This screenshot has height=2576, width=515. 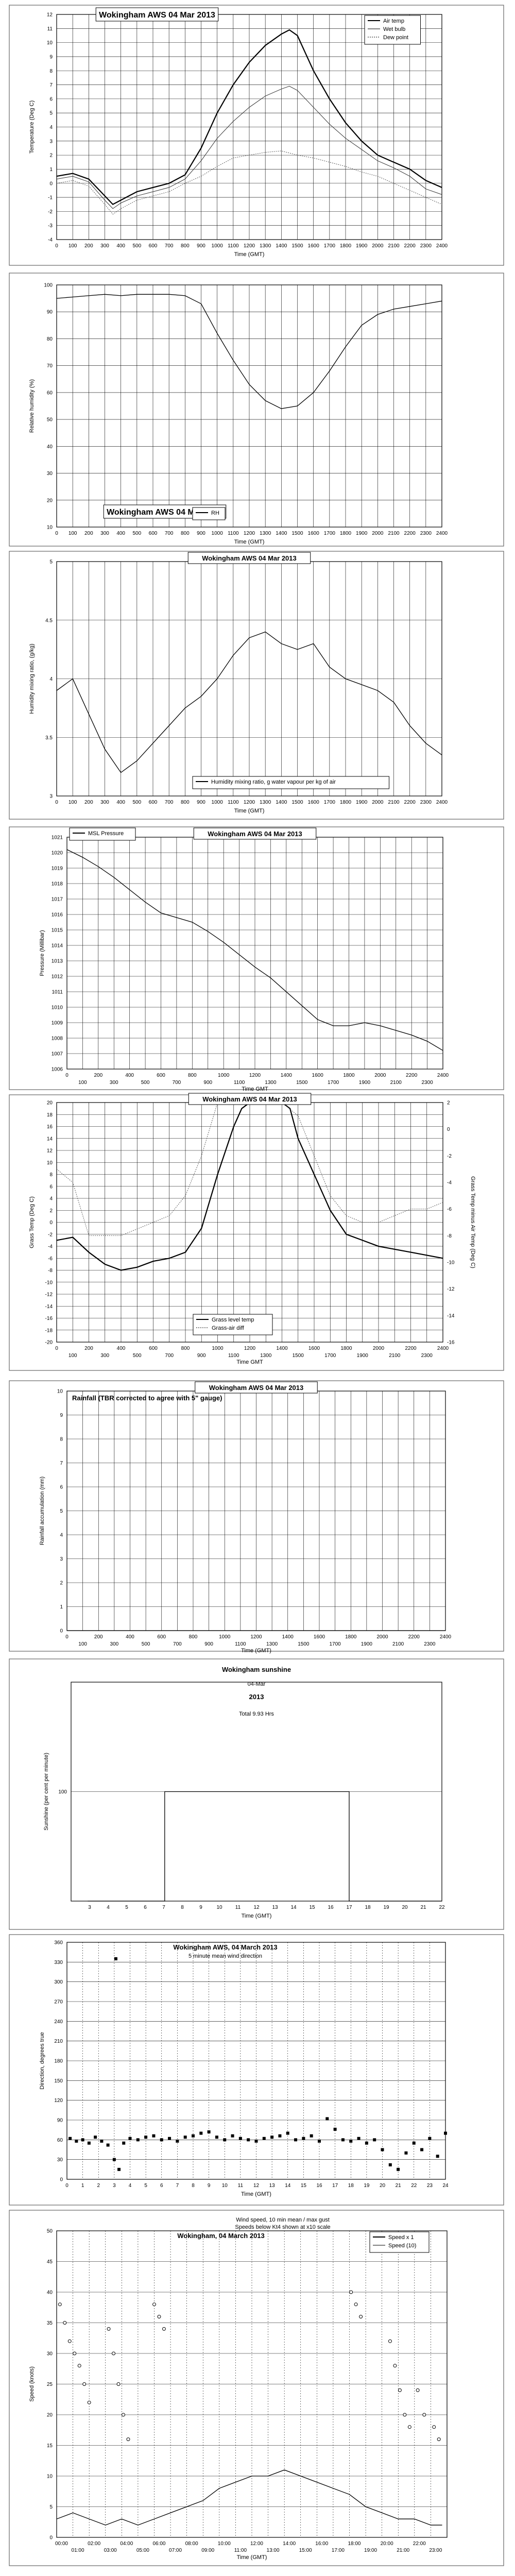 I want to click on x-tick-label: 1300, so click(x=265, y=533).